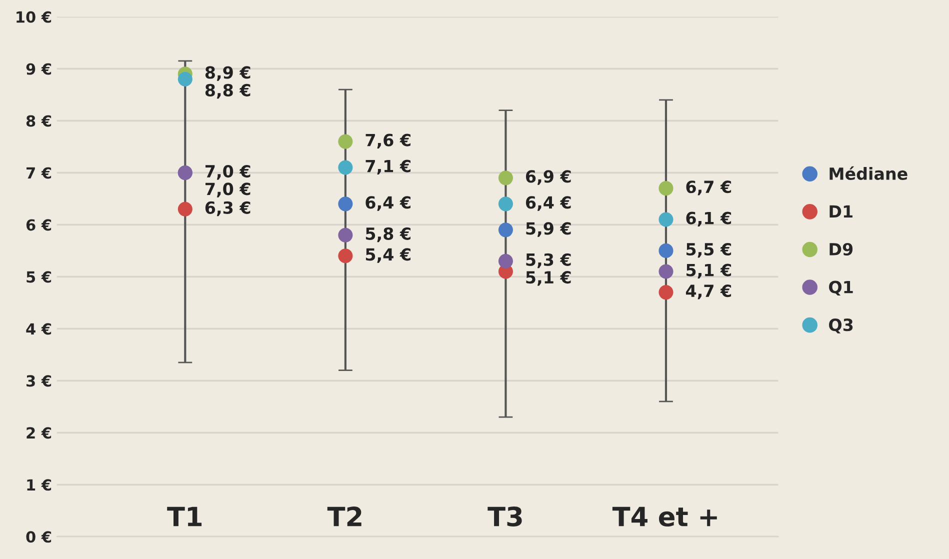 The image size is (949, 559). Describe the element at coordinates (39, 277) in the screenshot. I see `y-tick-label: 5 €` at that location.